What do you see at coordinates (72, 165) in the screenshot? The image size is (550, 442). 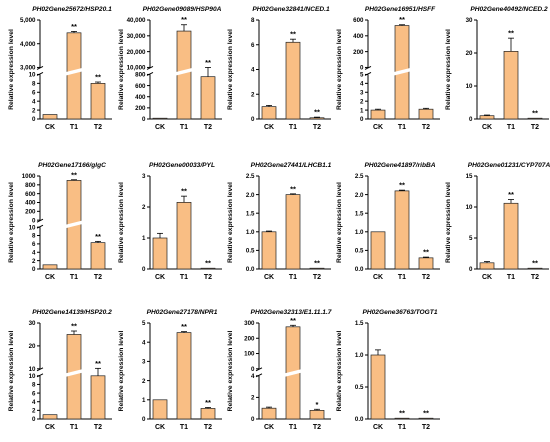 I see `chart-title: PH02Gene17166/glgC` at bounding box center [72, 165].